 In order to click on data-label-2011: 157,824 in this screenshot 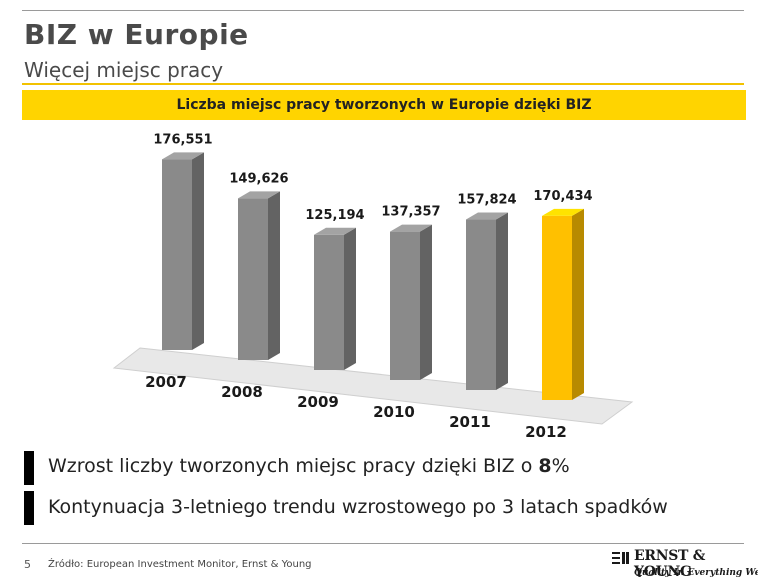, I will do `click(486, 200)`.